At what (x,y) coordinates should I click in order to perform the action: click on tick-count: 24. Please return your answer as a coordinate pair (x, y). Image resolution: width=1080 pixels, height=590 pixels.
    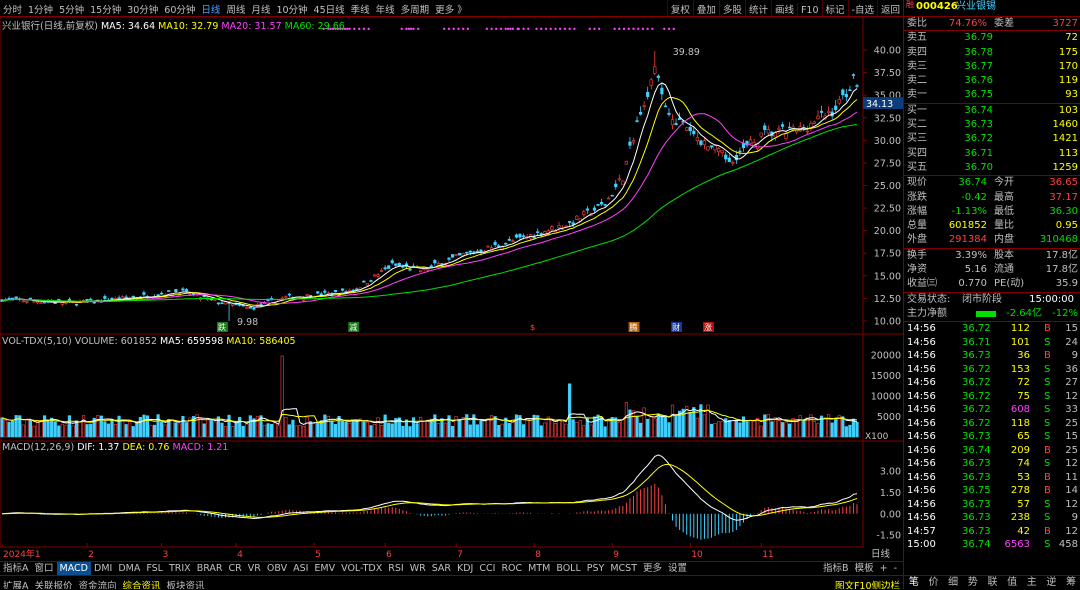
    Looking at the image, I should click on (1071, 342).